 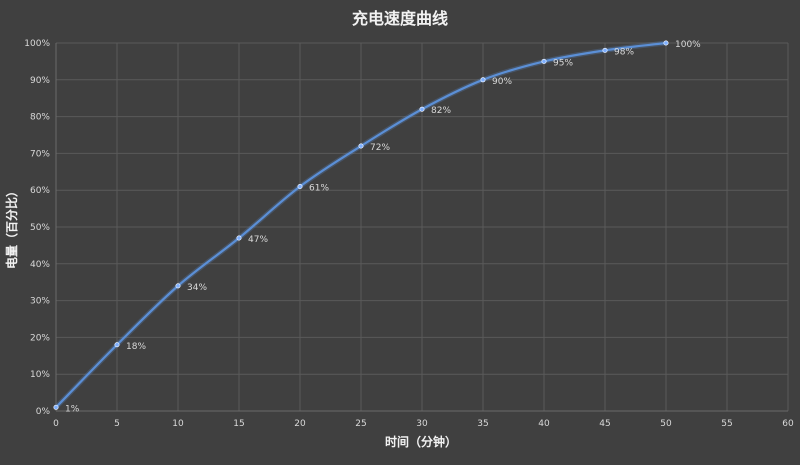 I want to click on y-tick-label: 40%, so click(x=40, y=265).